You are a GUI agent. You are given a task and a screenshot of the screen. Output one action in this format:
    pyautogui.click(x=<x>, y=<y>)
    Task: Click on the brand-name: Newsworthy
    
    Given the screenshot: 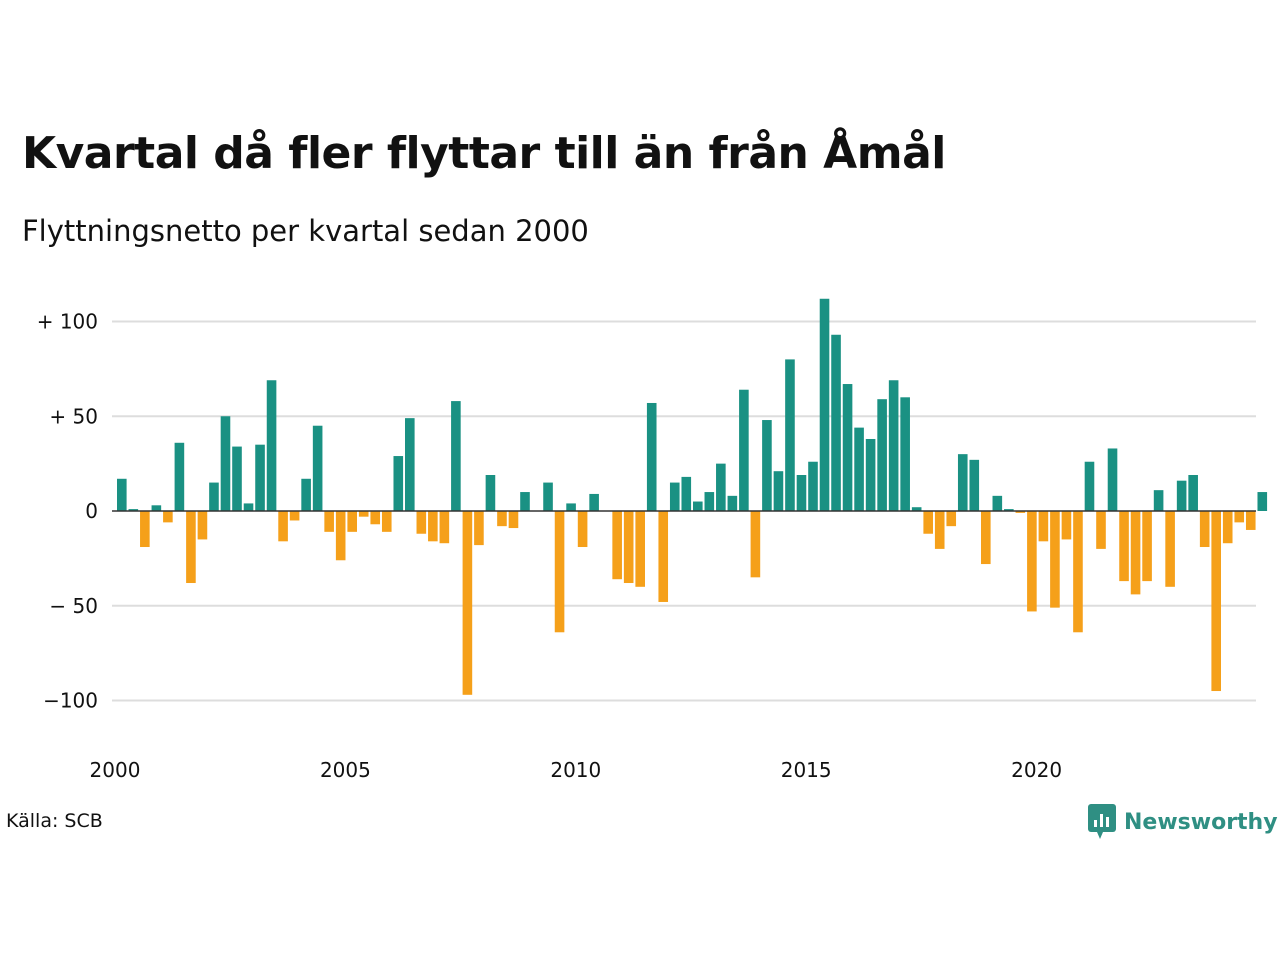 What is the action you would take?
    pyautogui.click(x=1201, y=822)
    